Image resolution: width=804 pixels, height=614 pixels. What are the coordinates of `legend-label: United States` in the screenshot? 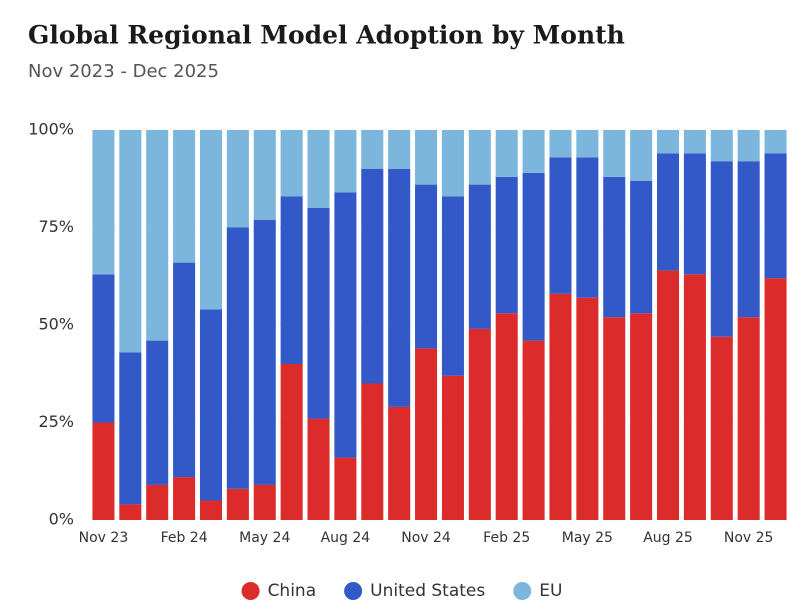 It's located at (427, 591).